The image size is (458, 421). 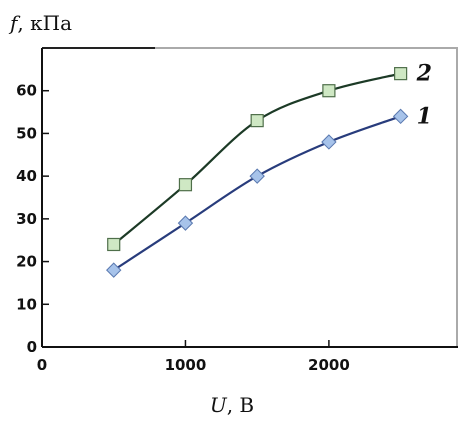 I want to click on x-ticks: 0 1000 2000, so click(x=193, y=357).